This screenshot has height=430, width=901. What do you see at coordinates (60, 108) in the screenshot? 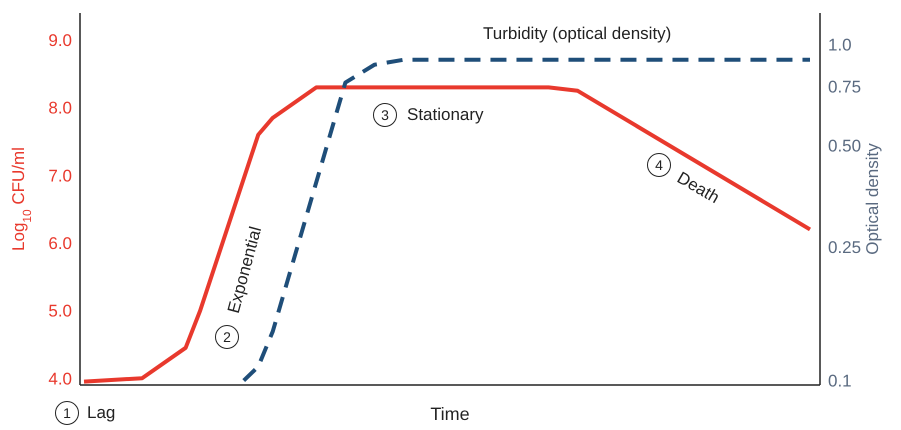
I see `y-tick-label: 8.0` at bounding box center [60, 108].